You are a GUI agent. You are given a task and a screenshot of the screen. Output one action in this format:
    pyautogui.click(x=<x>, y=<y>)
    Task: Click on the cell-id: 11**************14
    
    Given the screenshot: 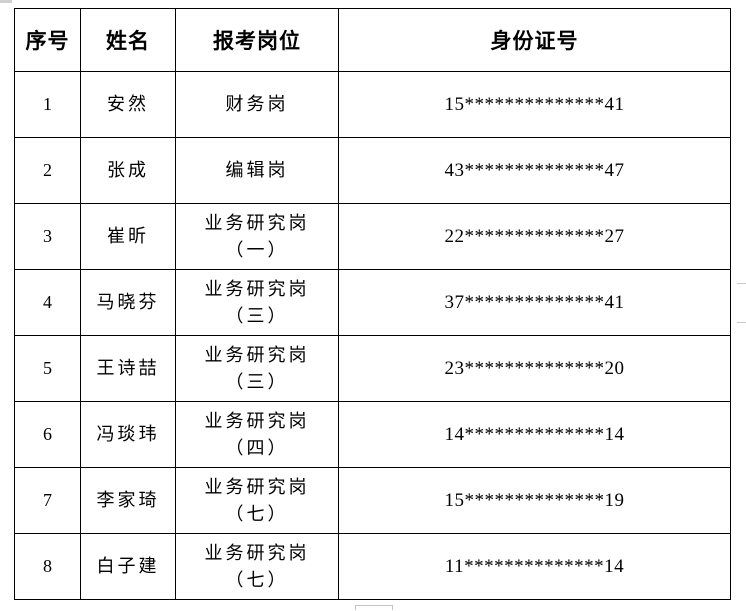 What is the action you would take?
    pyautogui.click(x=534, y=566)
    